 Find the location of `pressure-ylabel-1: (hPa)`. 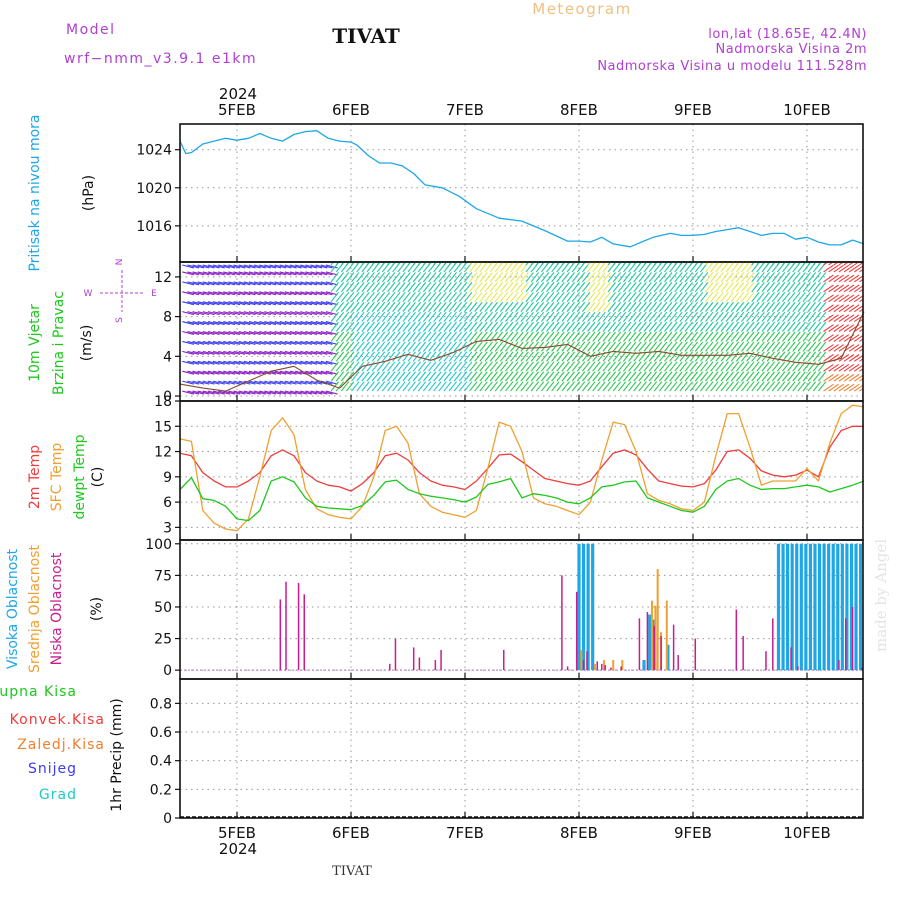

pressure-ylabel-1: (hPa) is located at coordinates (89, 193).